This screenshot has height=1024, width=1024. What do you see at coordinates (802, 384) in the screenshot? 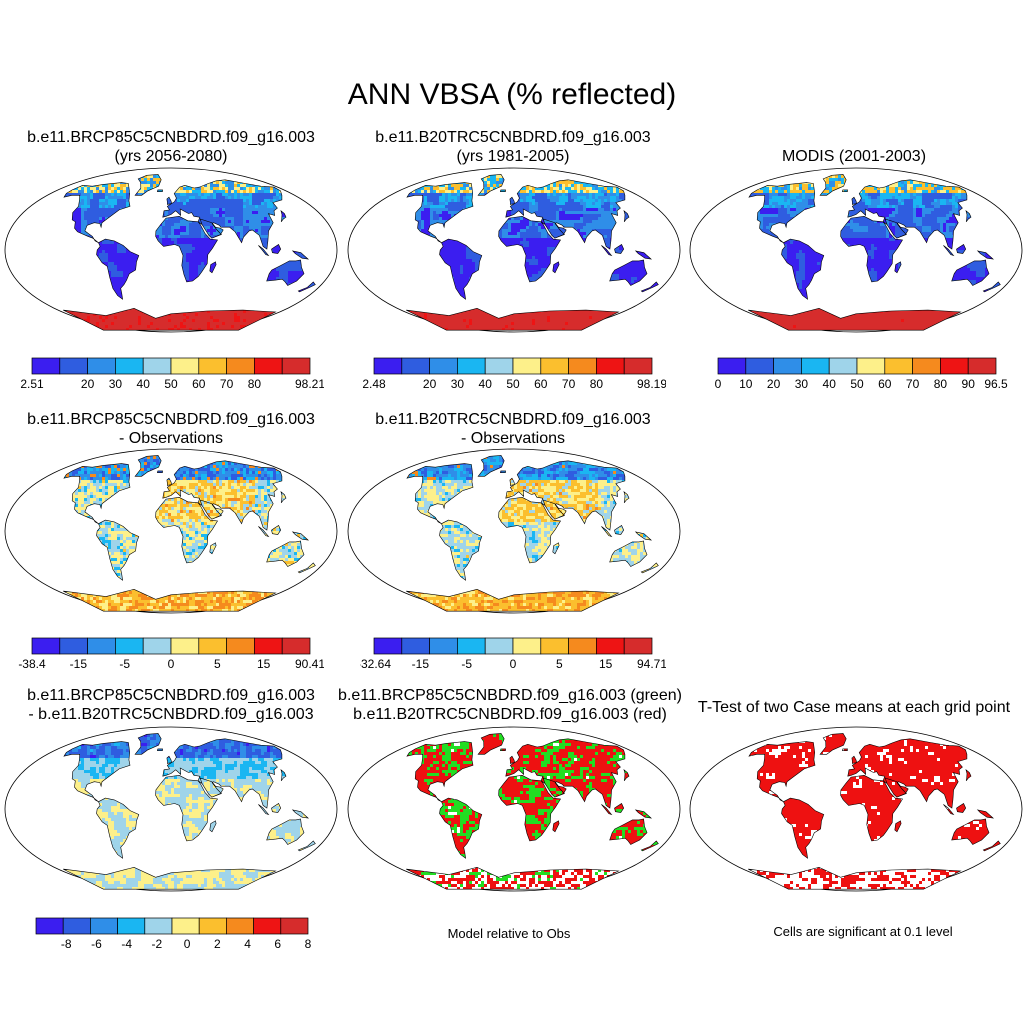
I see `colorbar-label: 30` at bounding box center [802, 384].